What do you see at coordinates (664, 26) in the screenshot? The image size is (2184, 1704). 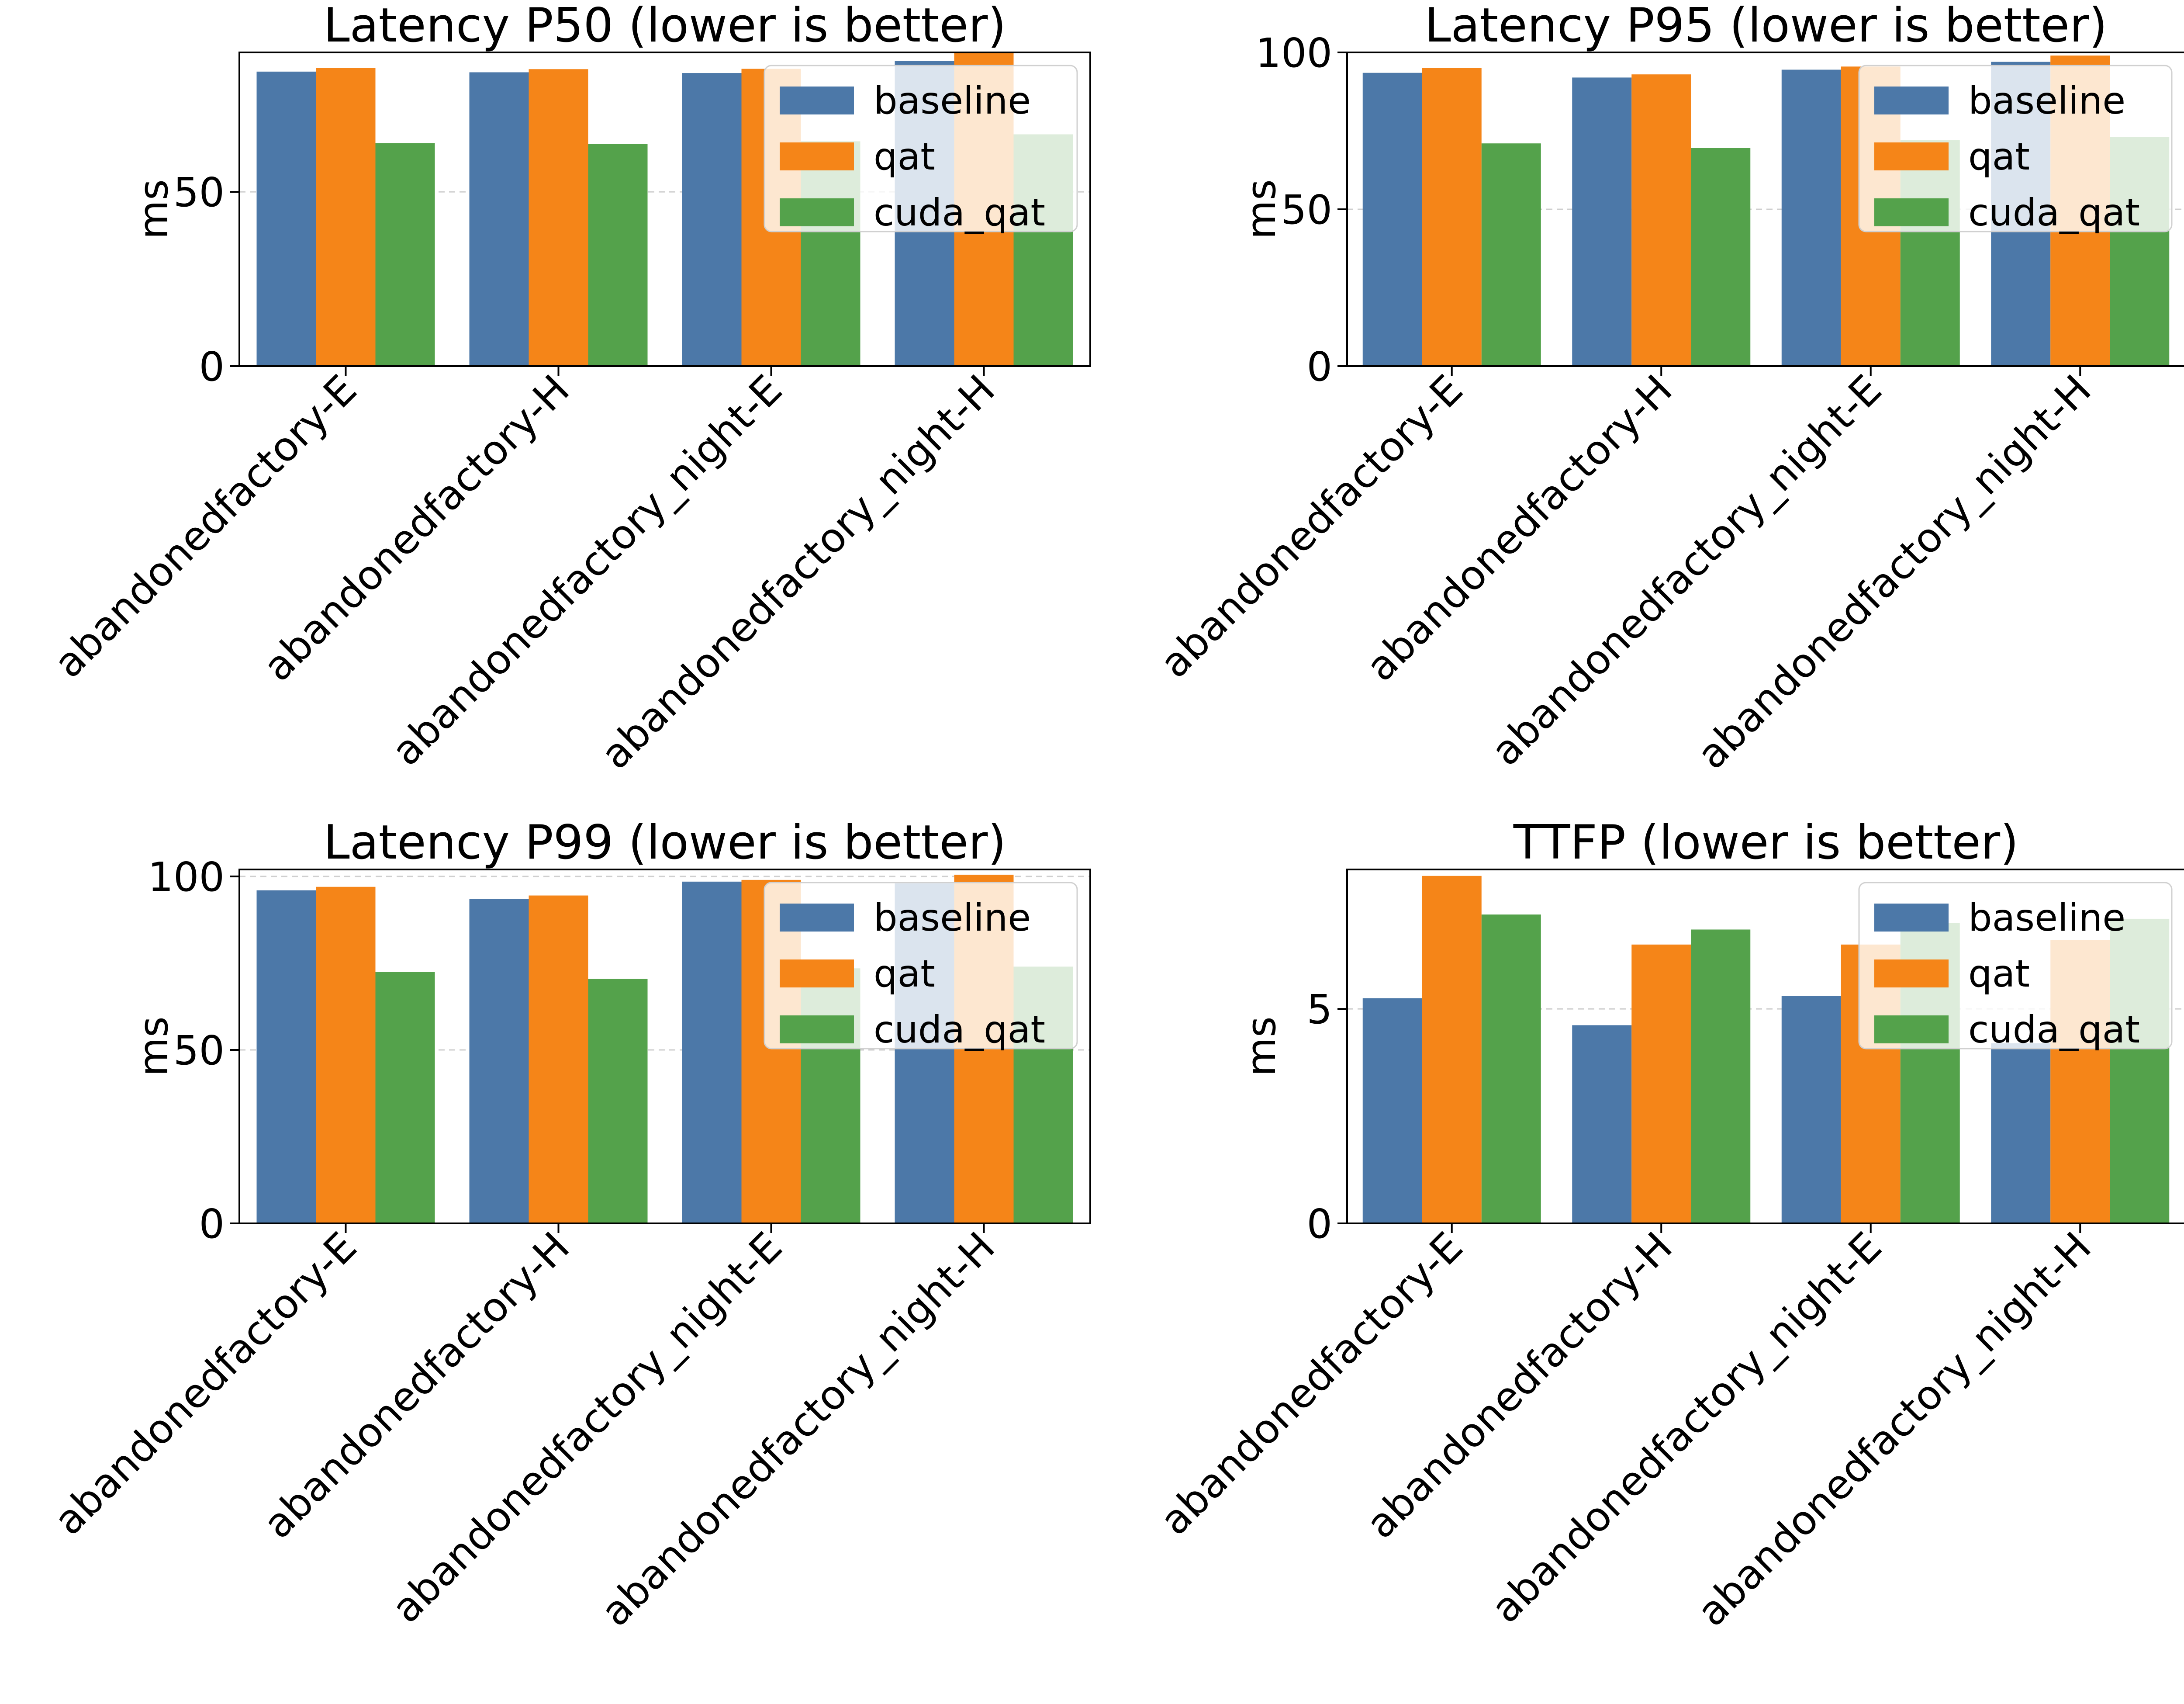 I see `chart-title: Latency P50 (lower is better)` at bounding box center [664, 26].